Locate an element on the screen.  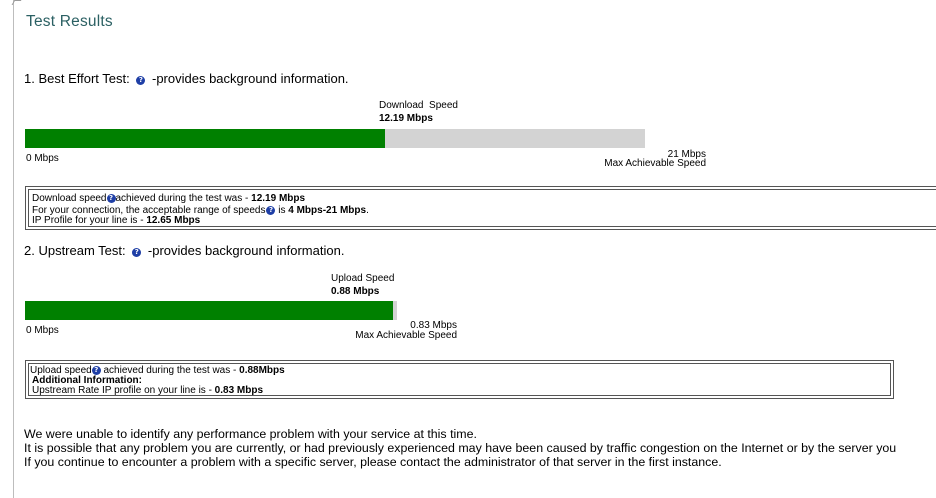
upload-speed-label: Upload Speed is located at coordinates (363, 278).